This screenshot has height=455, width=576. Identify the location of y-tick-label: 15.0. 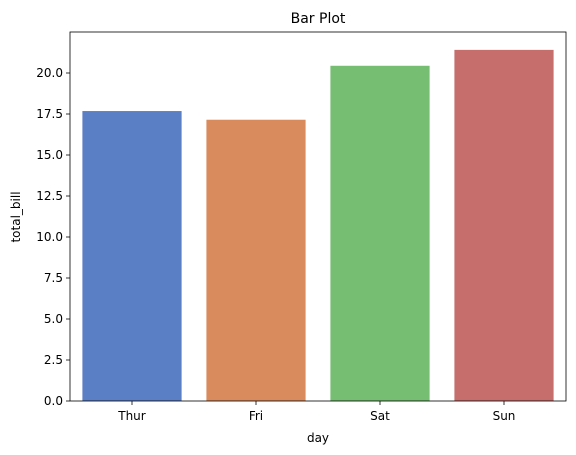
(49, 155).